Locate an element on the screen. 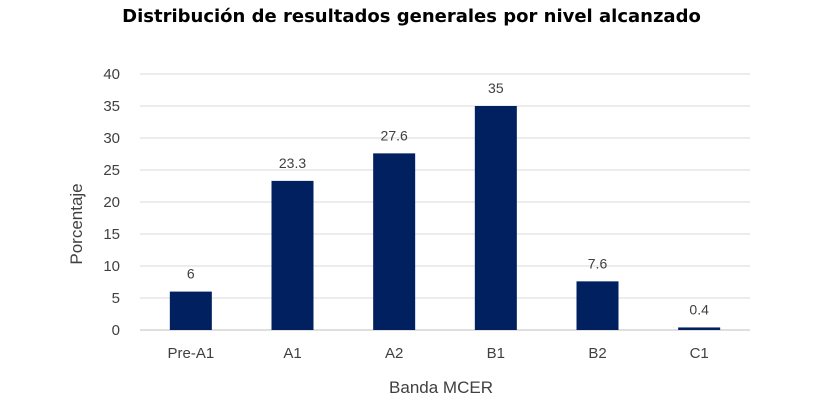  bar-b2 is located at coordinates (597, 305).